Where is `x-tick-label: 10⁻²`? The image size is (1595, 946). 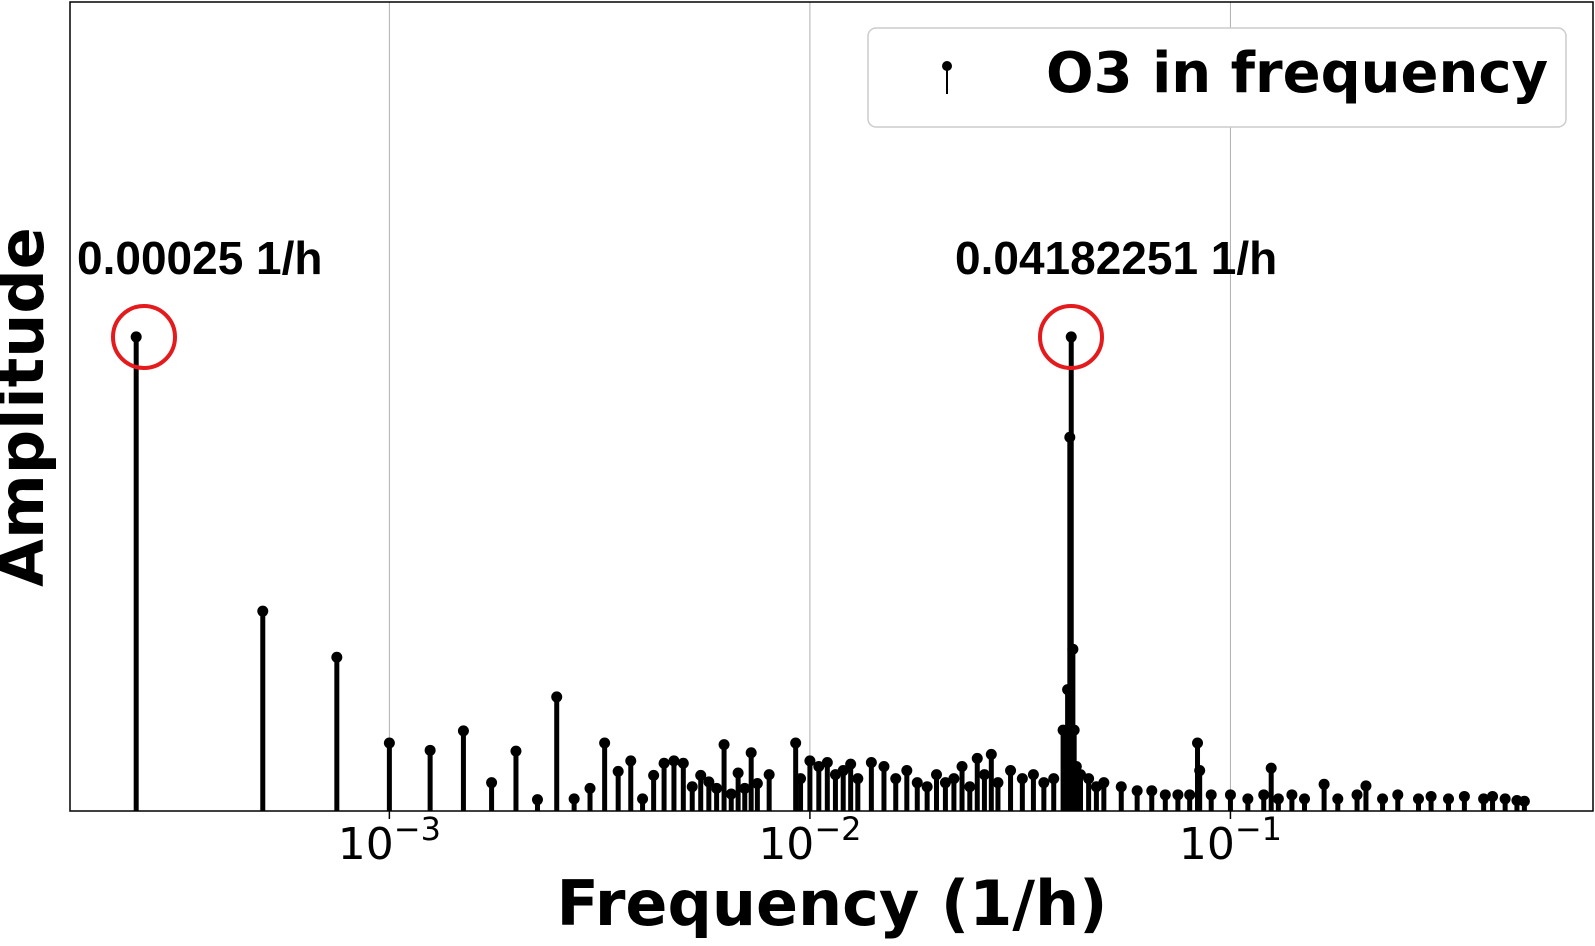 x-tick-label: 10⁻² is located at coordinates (809, 840).